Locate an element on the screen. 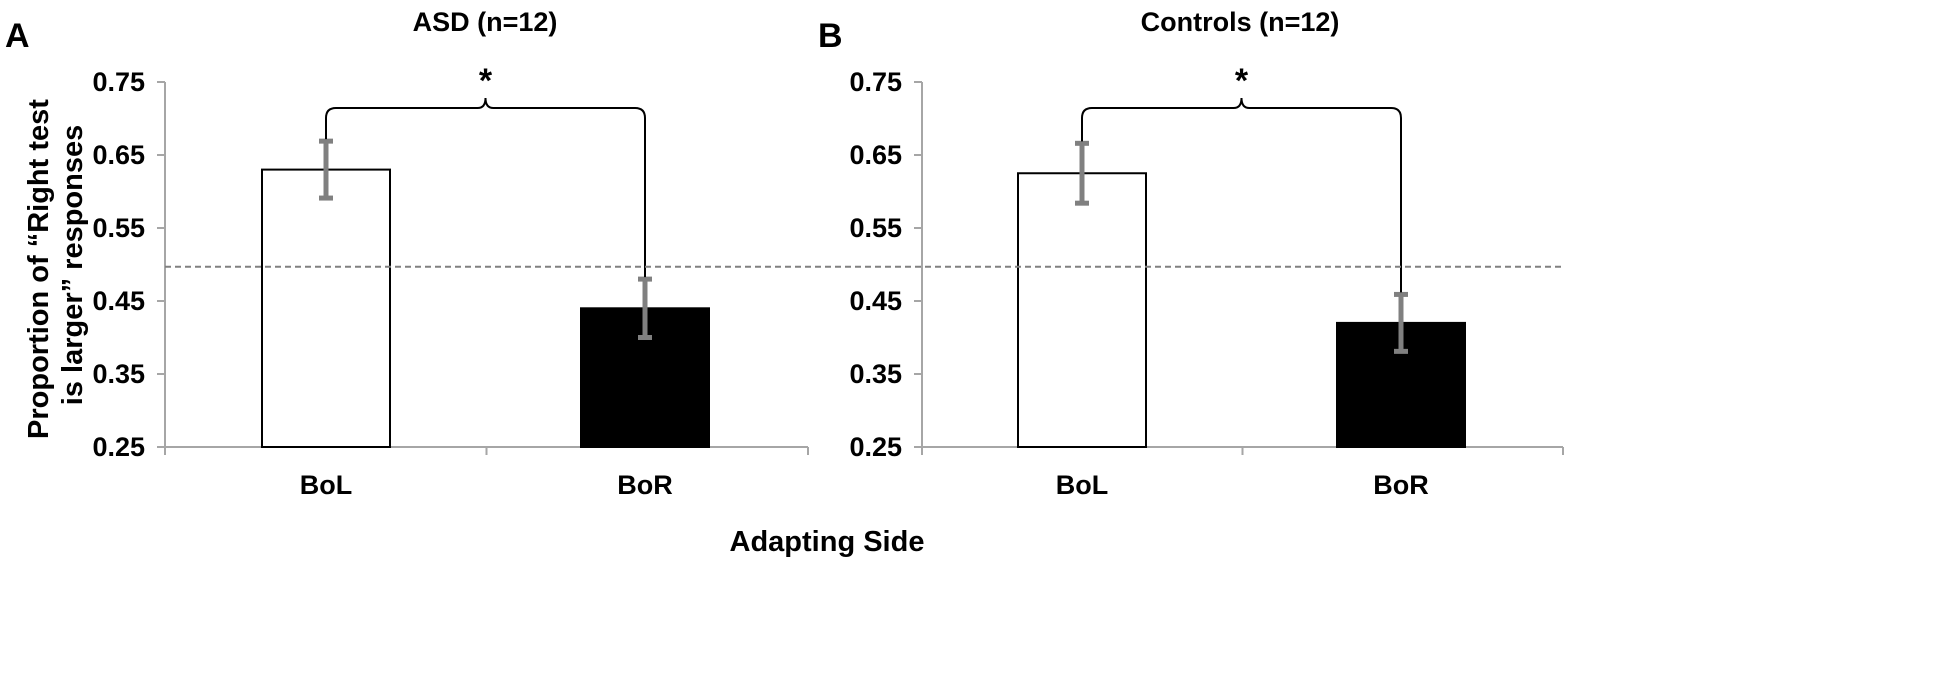  y-axis-title-line-2: is larger” responses is located at coordinates (73, 265).